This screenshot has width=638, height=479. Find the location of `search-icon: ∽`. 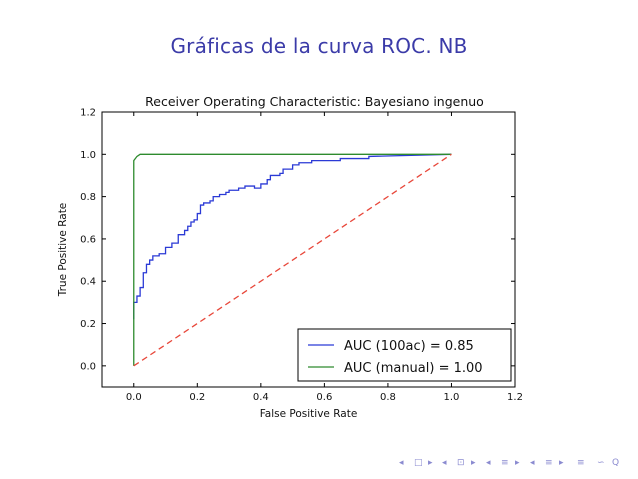

search-icon: ∽ is located at coordinates (601, 463).